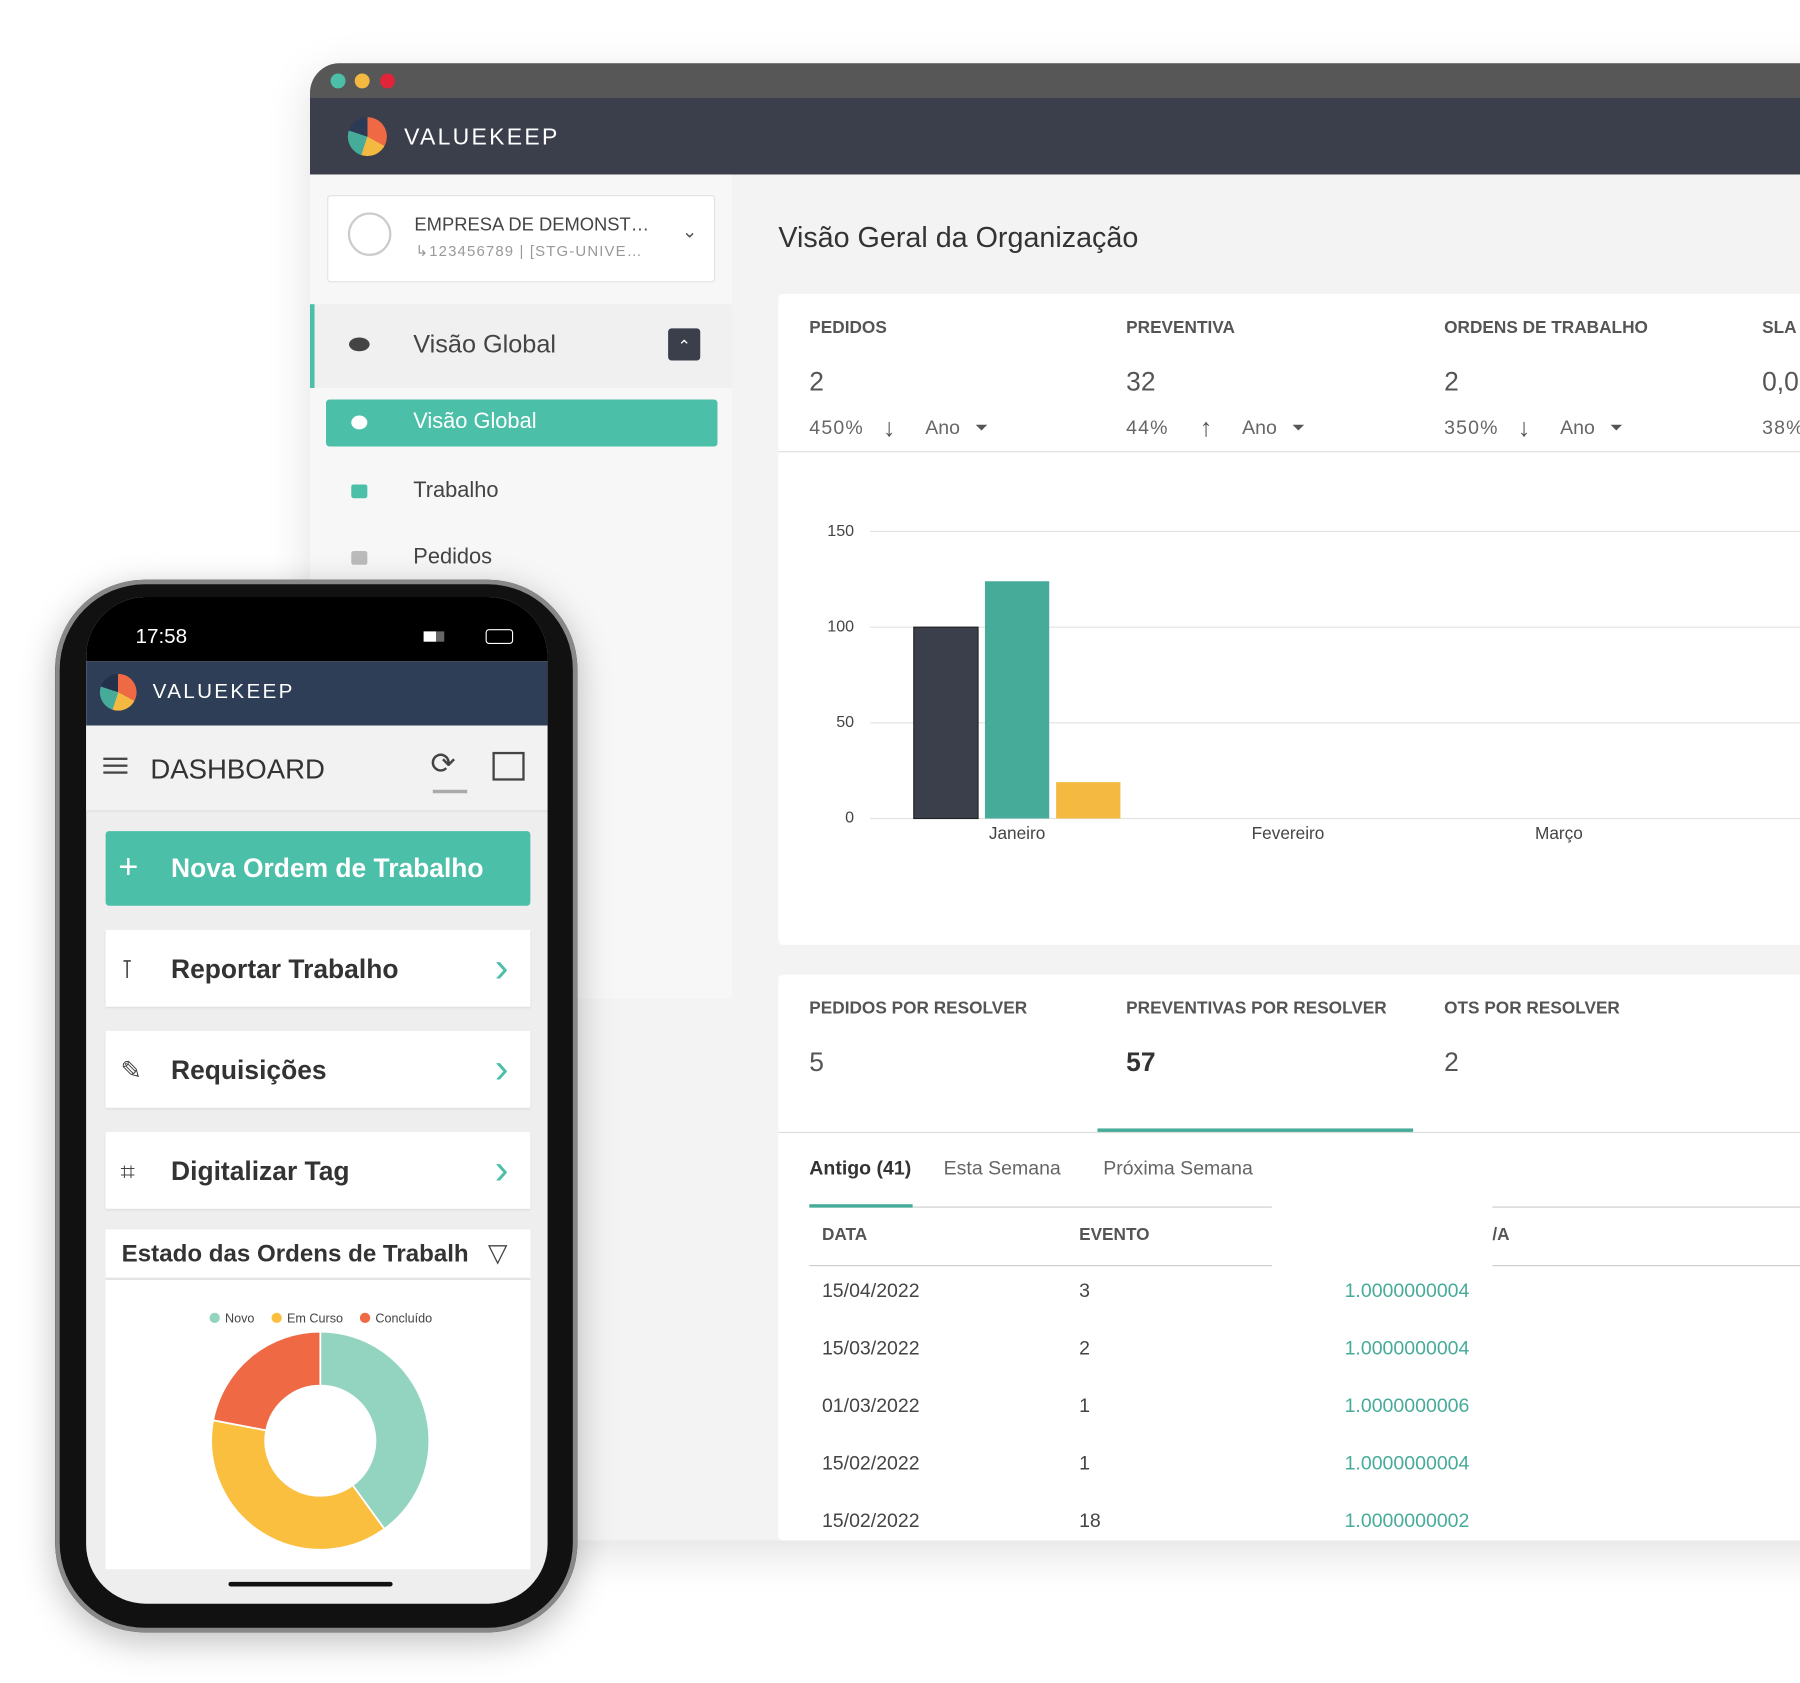  Describe the element at coordinates (327, 867) in the screenshot. I see `primary-button-label: Nova Ordem de Trabalho` at that location.